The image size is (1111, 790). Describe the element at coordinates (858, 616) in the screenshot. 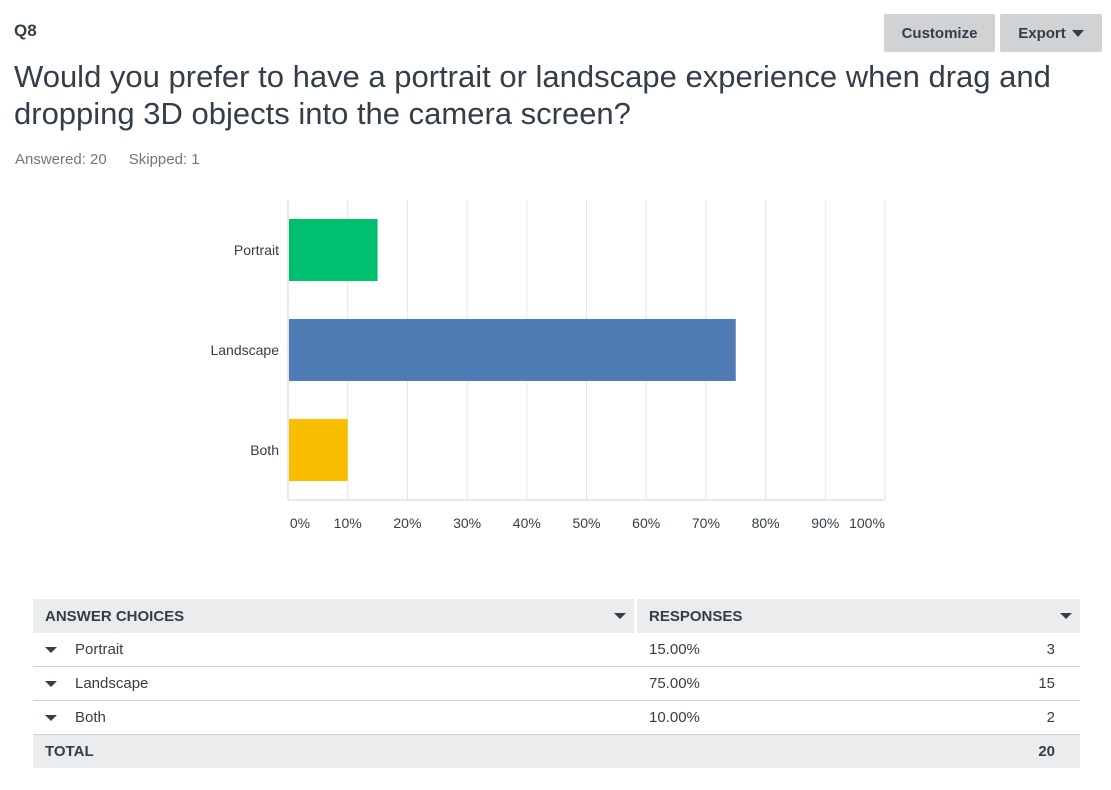

I see `responses-header: RESPONSES` at that location.